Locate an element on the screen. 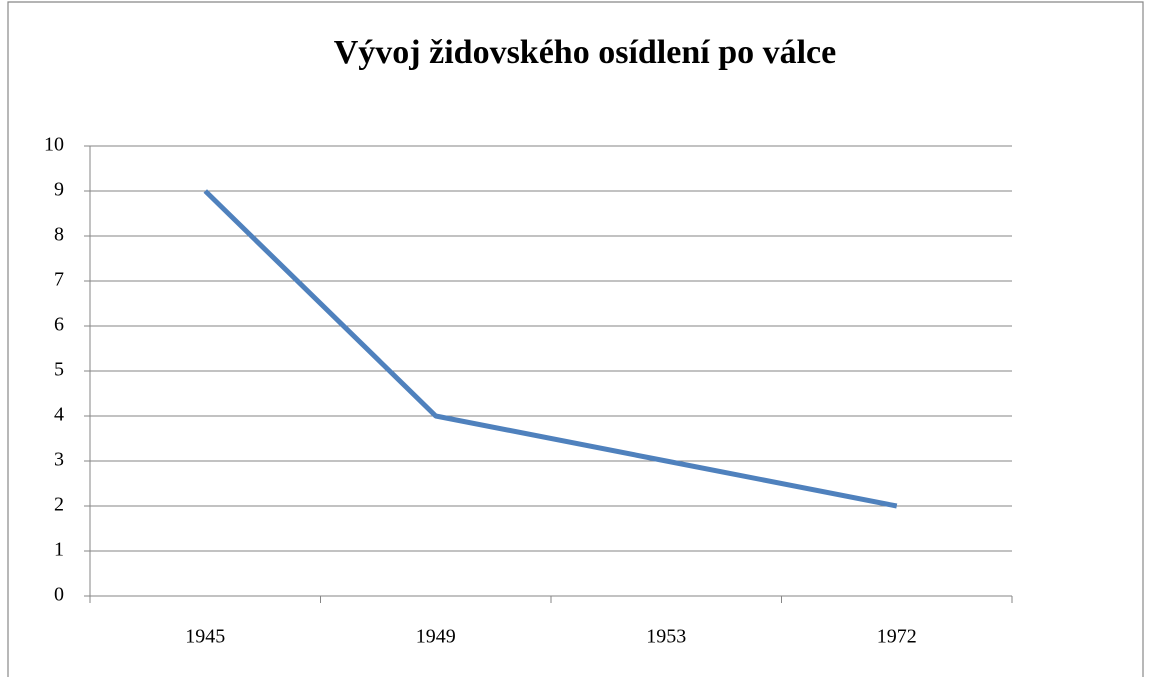 This screenshot has height=677, width=1151. y-tick-label: 7 is located at coordinates (59, 280).